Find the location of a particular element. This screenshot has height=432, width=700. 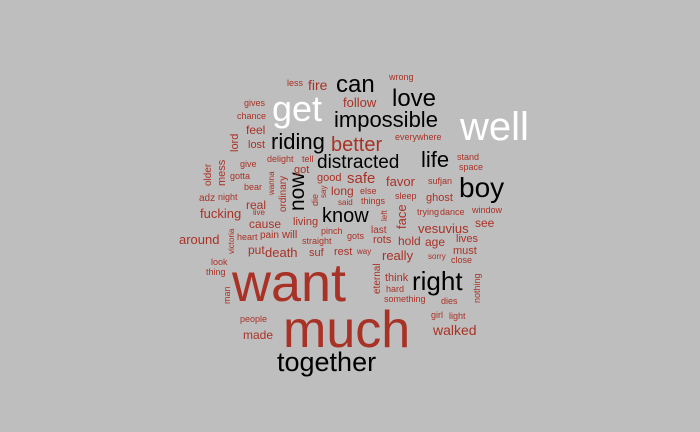

word-walked: walked is located at coordinates (455, 330).